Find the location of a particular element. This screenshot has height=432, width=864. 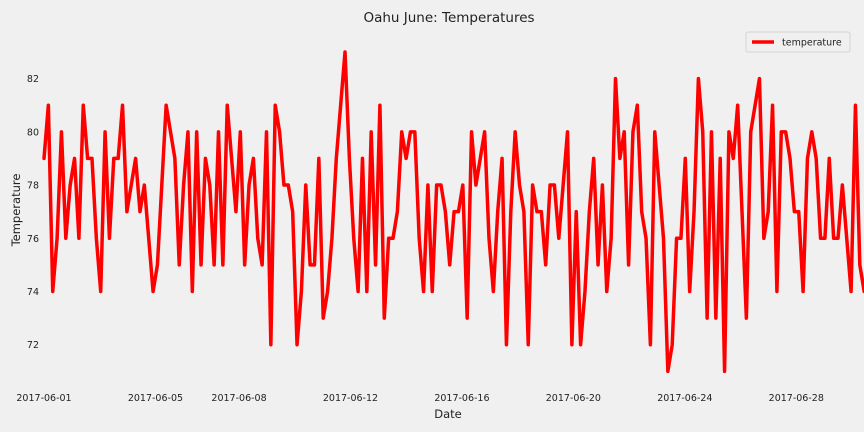

legend-label-temperature: temperature is located at coordinates (812, 43).